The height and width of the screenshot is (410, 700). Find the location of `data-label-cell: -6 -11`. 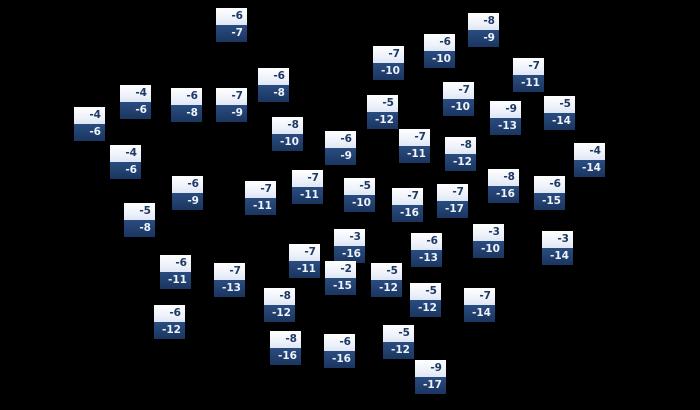

data-label-cell: -6 -11 is located at coordinates (175, 272).